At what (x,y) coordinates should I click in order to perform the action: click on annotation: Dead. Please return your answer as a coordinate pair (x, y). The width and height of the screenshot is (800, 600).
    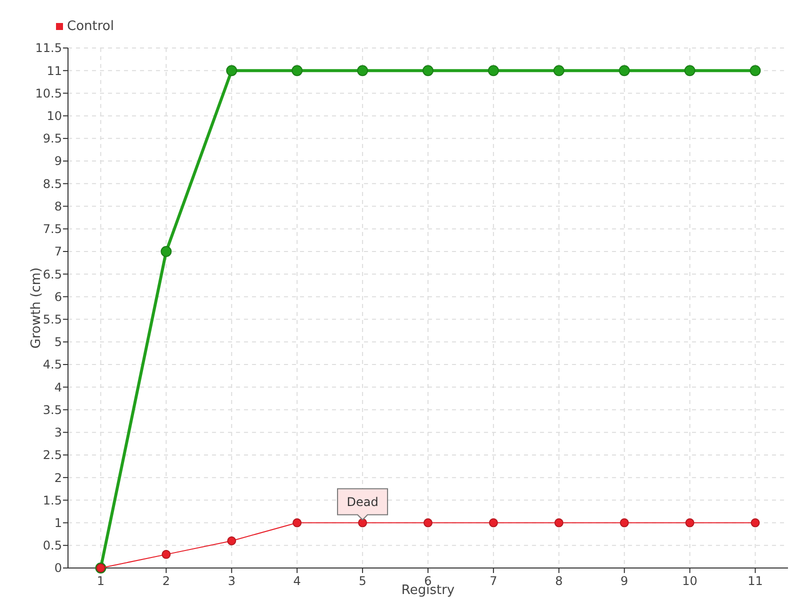
    Looking at the image, I should click on (362, 501).